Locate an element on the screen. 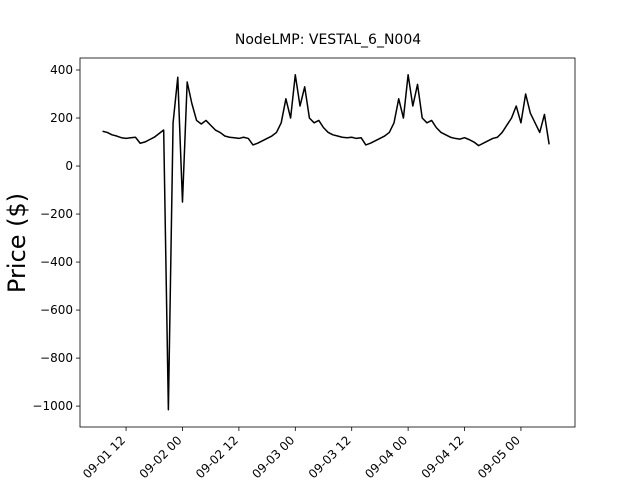  x-tick-label: 09-01 12 is located at coordinates (104, 456).